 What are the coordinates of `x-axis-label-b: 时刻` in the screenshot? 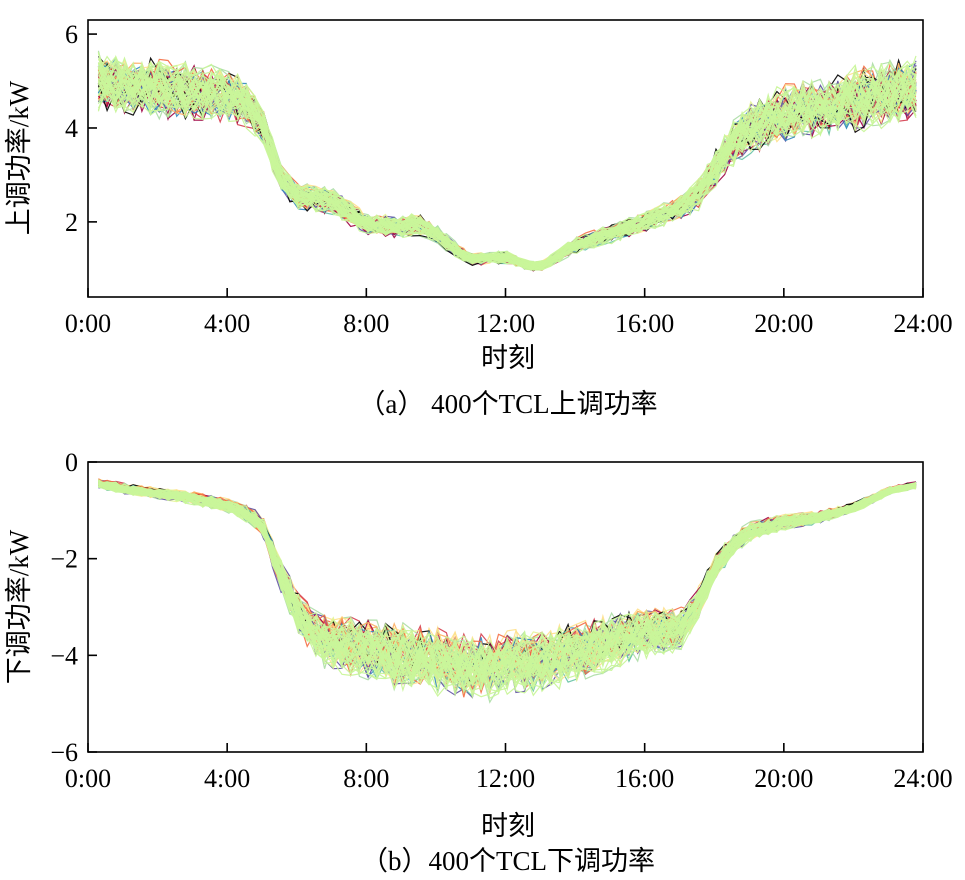 It's located at (508, 826).